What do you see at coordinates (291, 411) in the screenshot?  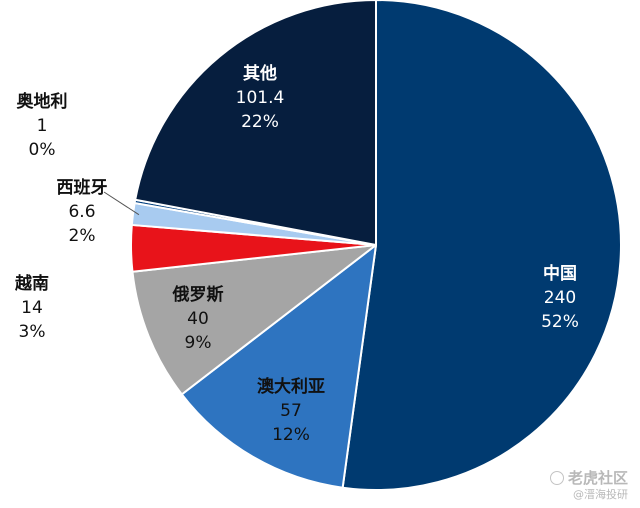 I see `label-australia: 澳大利亚 57 12%` at bounding box center [291, 411].